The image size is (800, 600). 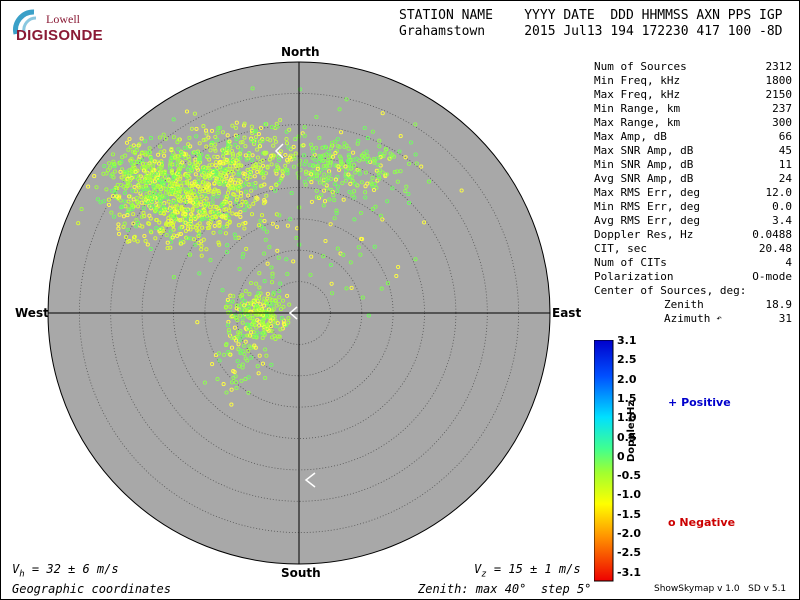 What do you see at coordinates (25, 22) in the screenshot?
I see `lowell-logo` at bounding box center [25, 22].